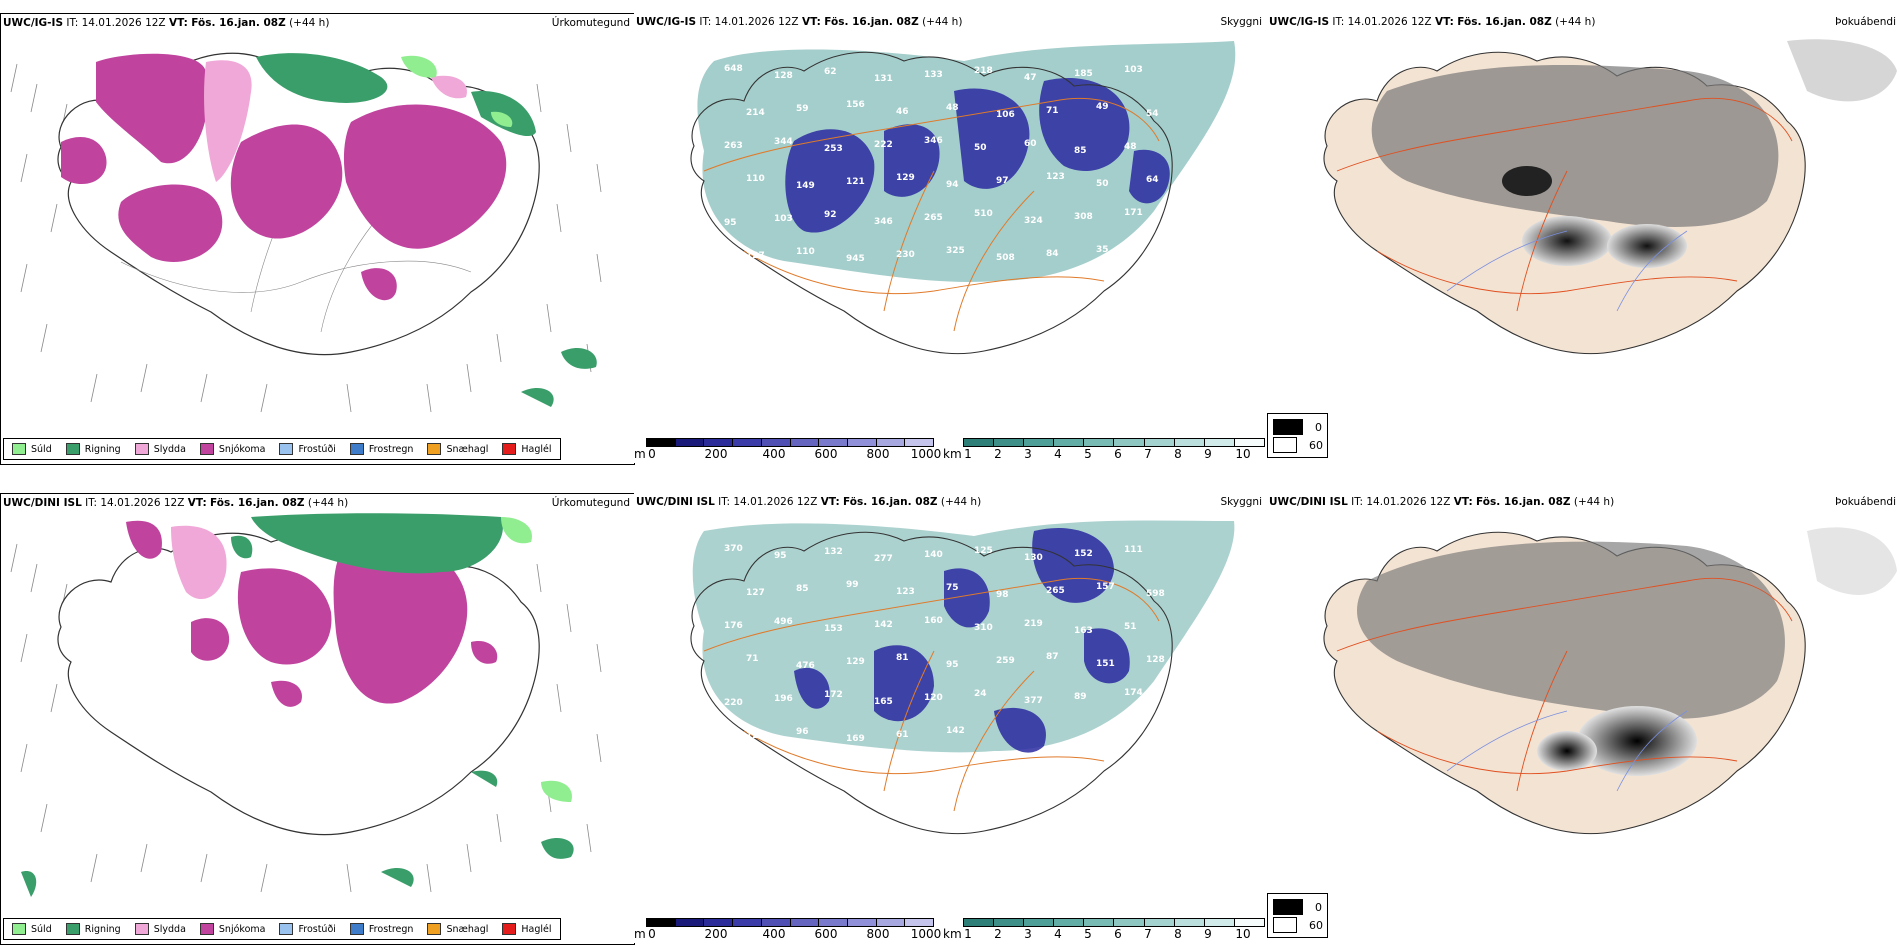 The image size is (1900, 950). What do you see at coordinates (774, 934) in the screenshot?
I see `colorbar-tick: 400` at bounding box center [774, 934].